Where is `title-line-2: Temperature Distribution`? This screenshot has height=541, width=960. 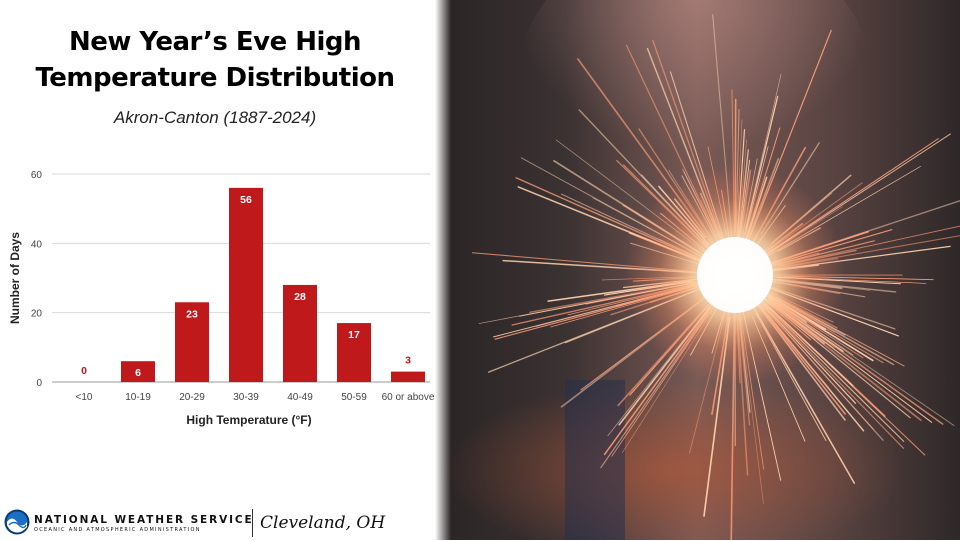
title-line-2: Temperature Distribution is located at coordinates (215, 78).